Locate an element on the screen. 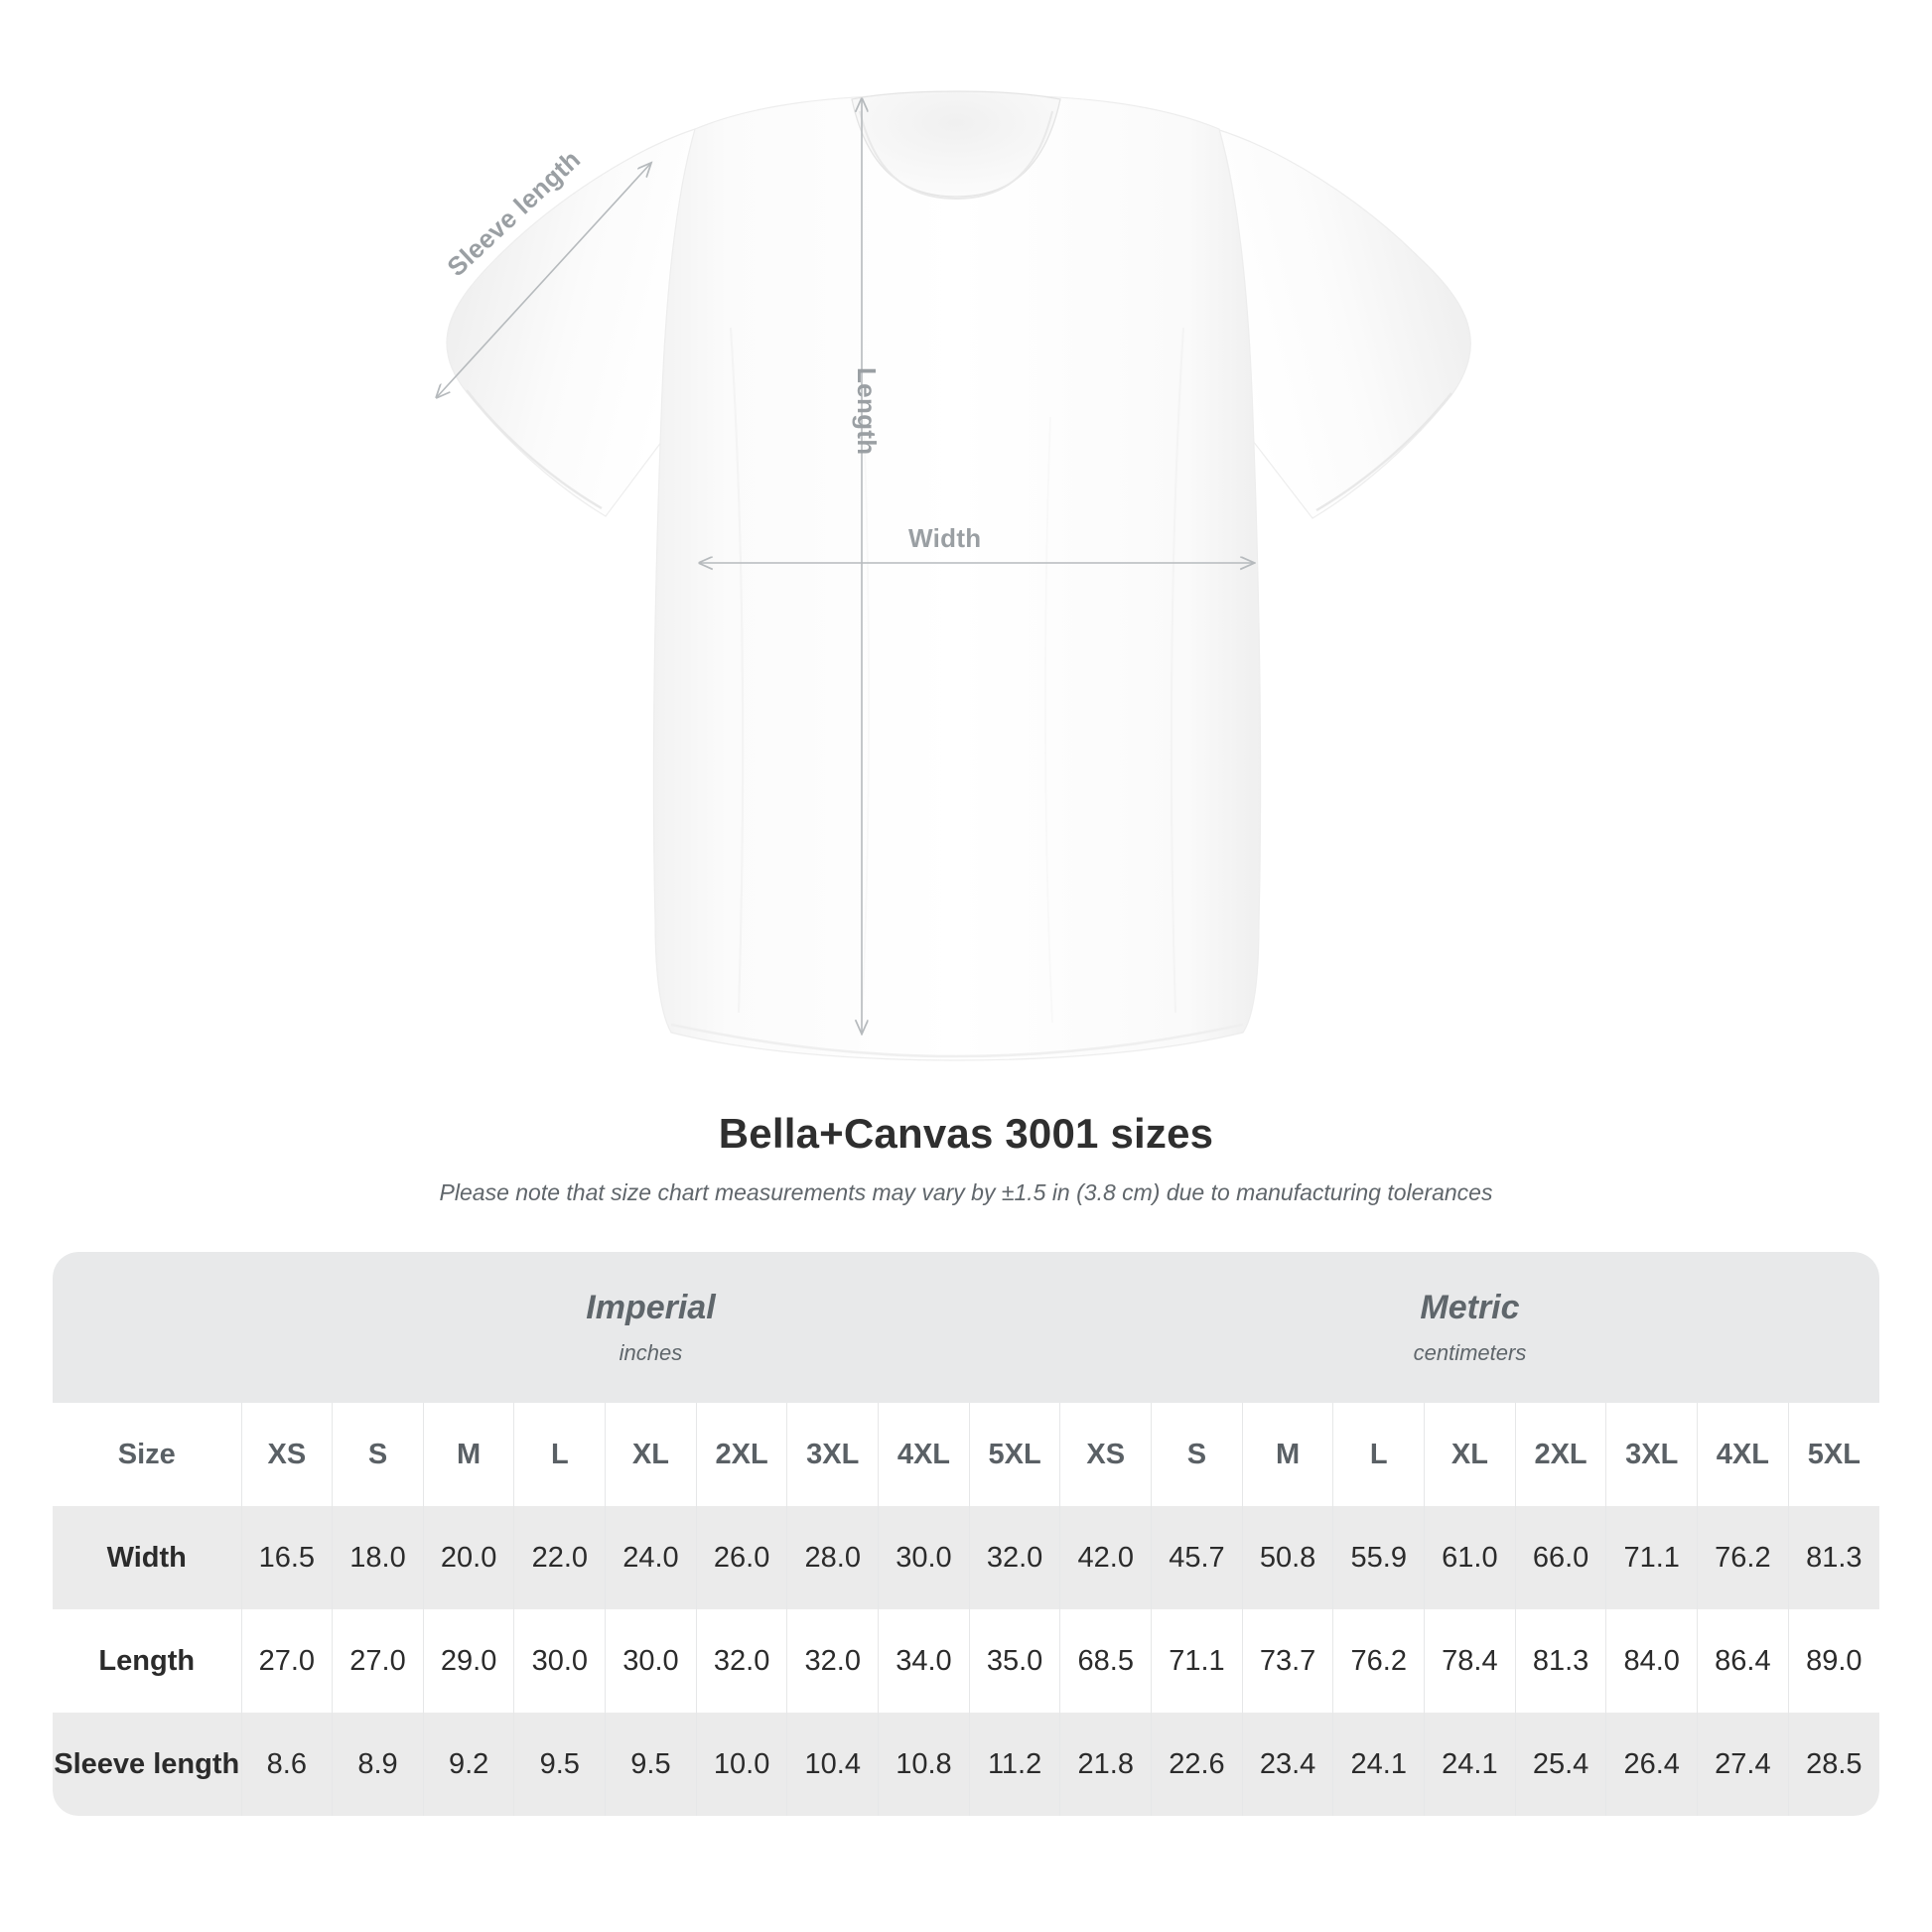 The height and width of the screenshot is (1932, 1932). cell-sleeve-length-metric-l: 24.1 is located at coordinates (1379, 1764).